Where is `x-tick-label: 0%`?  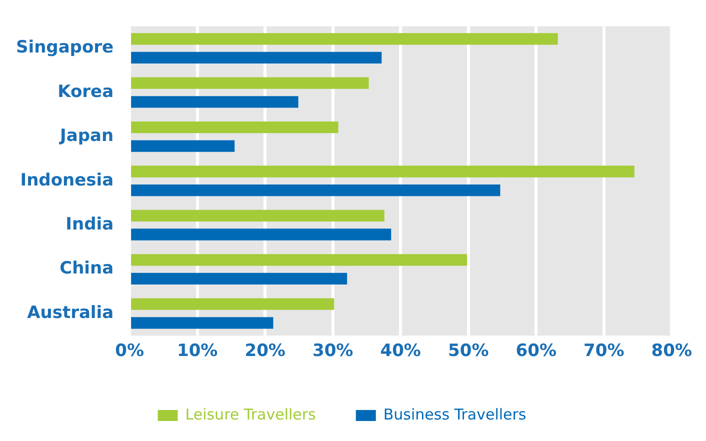 x-tick-label: 0% is located at coordinates (129, 351).